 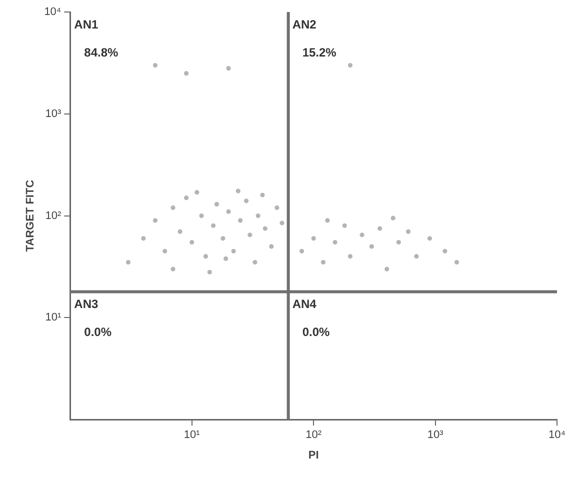 What do you see at coordinates (101, 52) in the screenshot?
I see `annotation: 84.8%` at bounding box center [101, 52].